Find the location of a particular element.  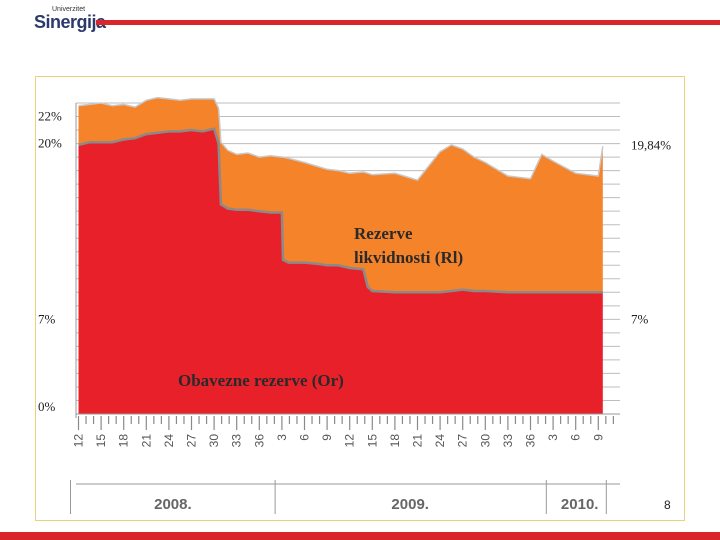

page-number: 8 is located at coordinates (667, 505).